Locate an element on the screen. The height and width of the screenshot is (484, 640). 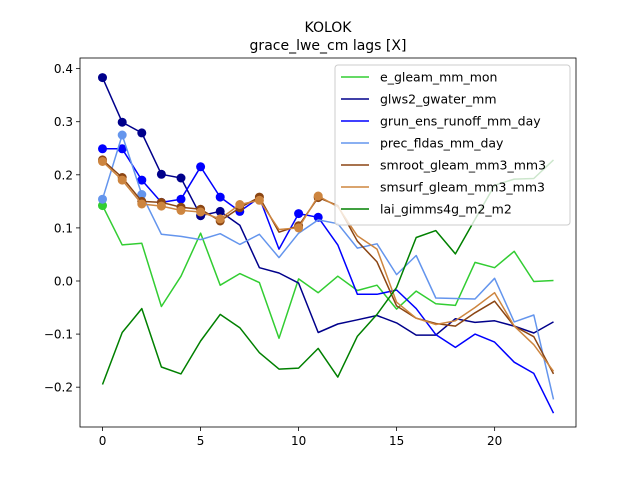
legend-label: glws2_gwater_mm is located at coordinates (438, 99).